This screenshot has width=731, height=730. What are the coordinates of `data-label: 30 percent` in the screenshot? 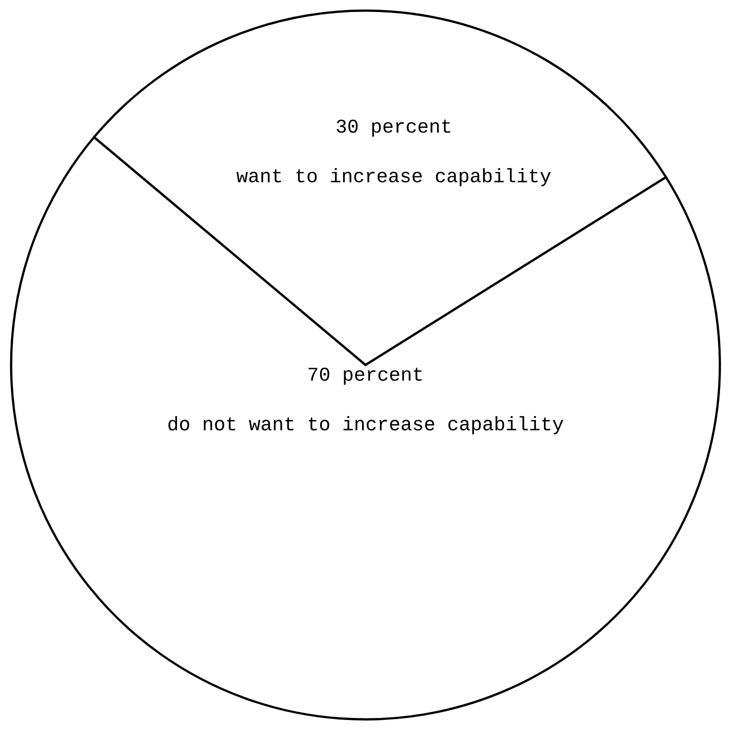 It's located at (393, 128).